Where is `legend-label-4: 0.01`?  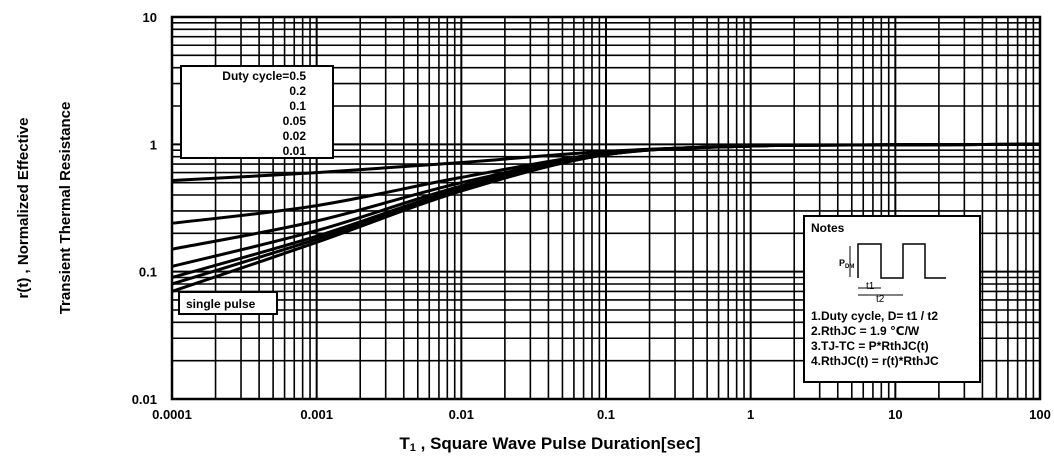 legend-label-4: 0.01 is located at coordinates (295, 151).